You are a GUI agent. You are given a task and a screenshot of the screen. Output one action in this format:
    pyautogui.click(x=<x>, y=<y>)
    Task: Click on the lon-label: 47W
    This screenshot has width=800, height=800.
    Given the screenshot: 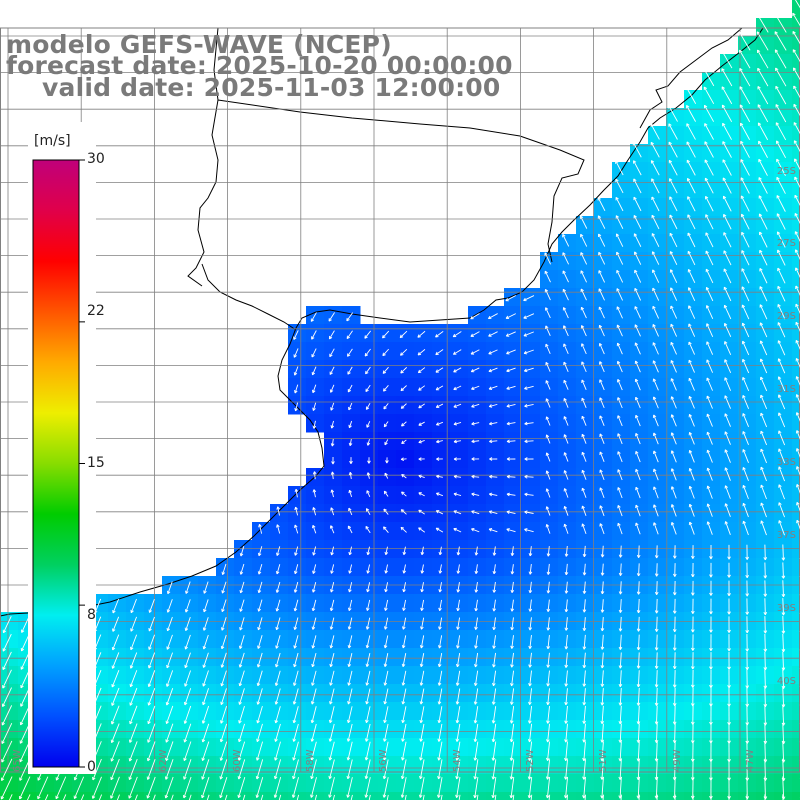 What is the action you would take?
    pyautogui.click(x=750, y=760)
    